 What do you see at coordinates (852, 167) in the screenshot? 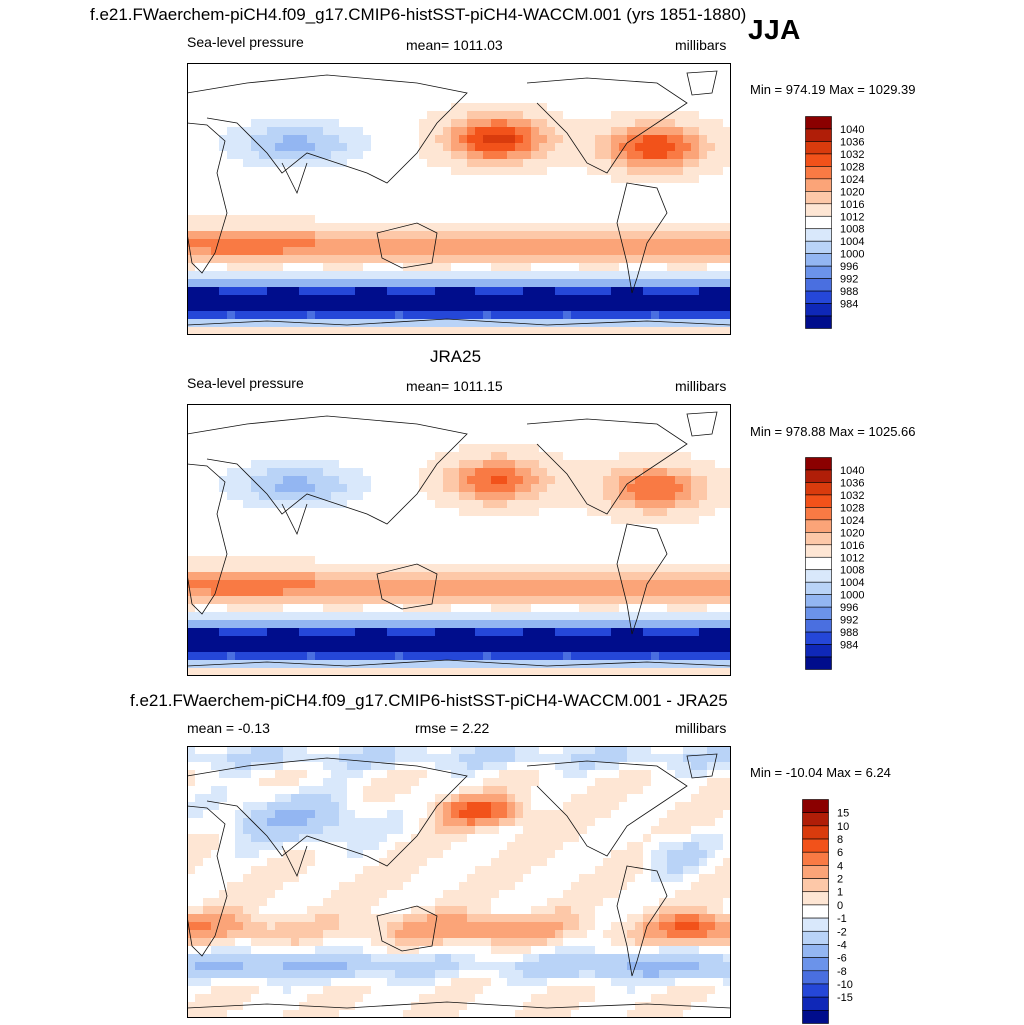
I see `colorbar-model-tick-label: 1028` at bounding box center [852, 167].